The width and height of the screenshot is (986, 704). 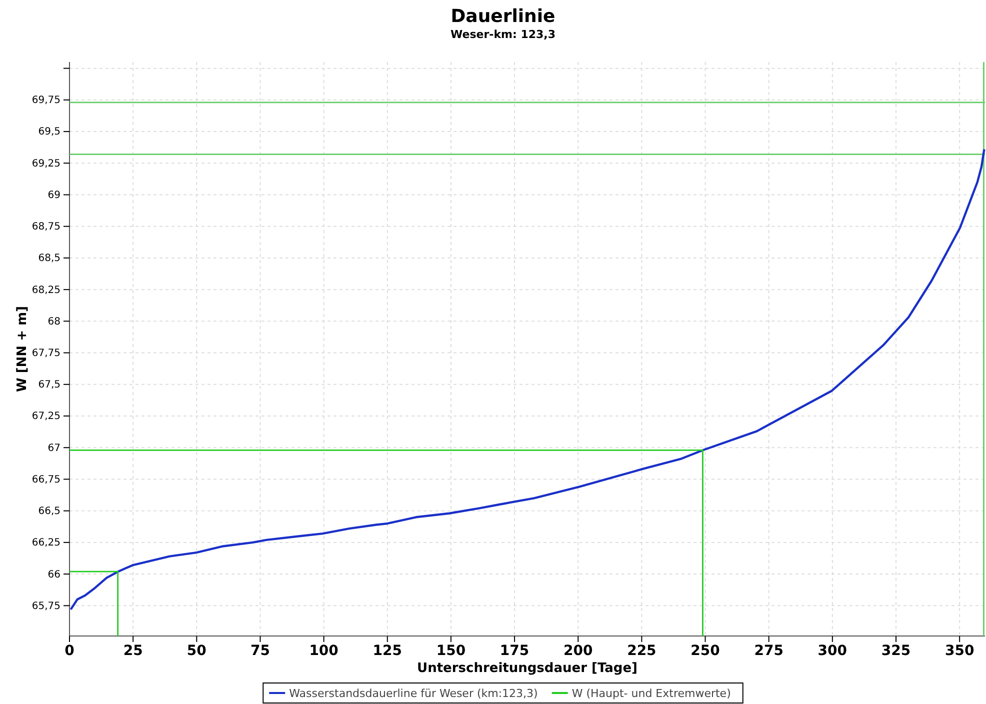 I want to click on y-tick-label: 67,25, so click(x=46, y=416).